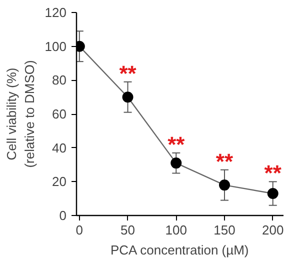 Image resolution: width=295 pixels, height=260 pixels. What do you see at coordinates (59, 182) in the screenshot?
I see `y-tick-label: 20` at bounding box center [59, 182].